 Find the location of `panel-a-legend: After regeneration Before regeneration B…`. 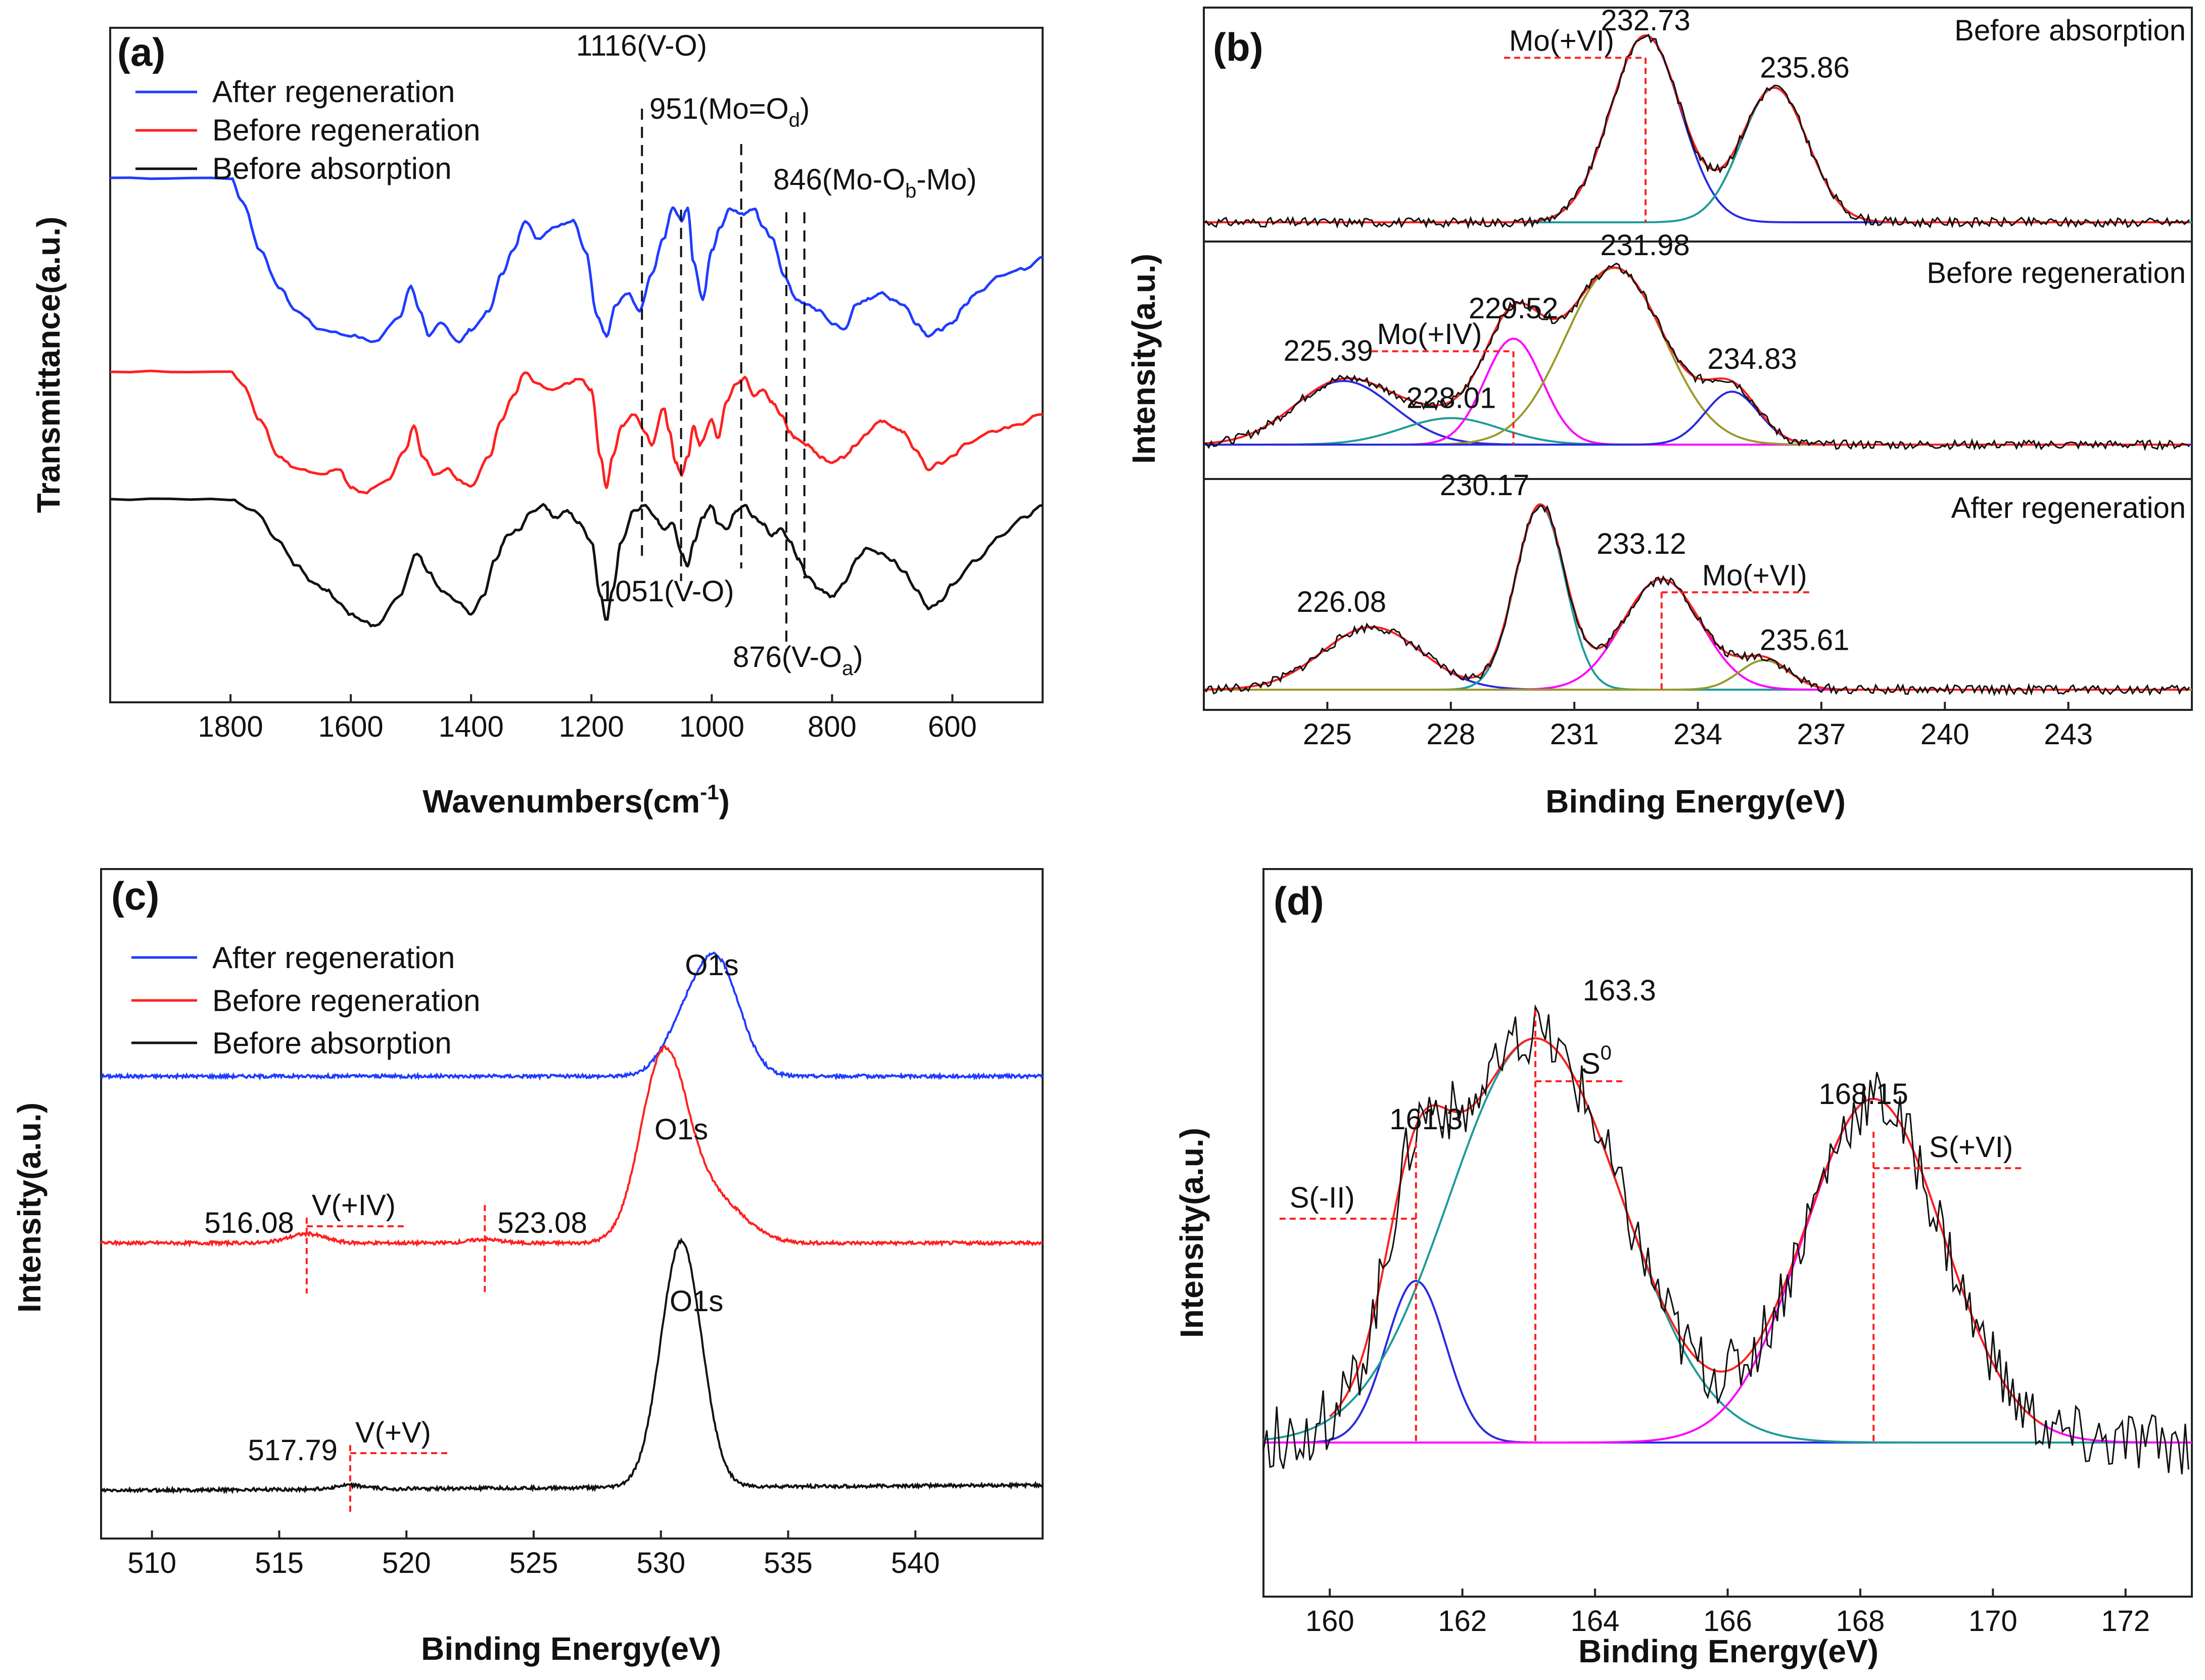

panel-a-legend: After regeneration Before regeneration B… is located at coordinates (307, 130).